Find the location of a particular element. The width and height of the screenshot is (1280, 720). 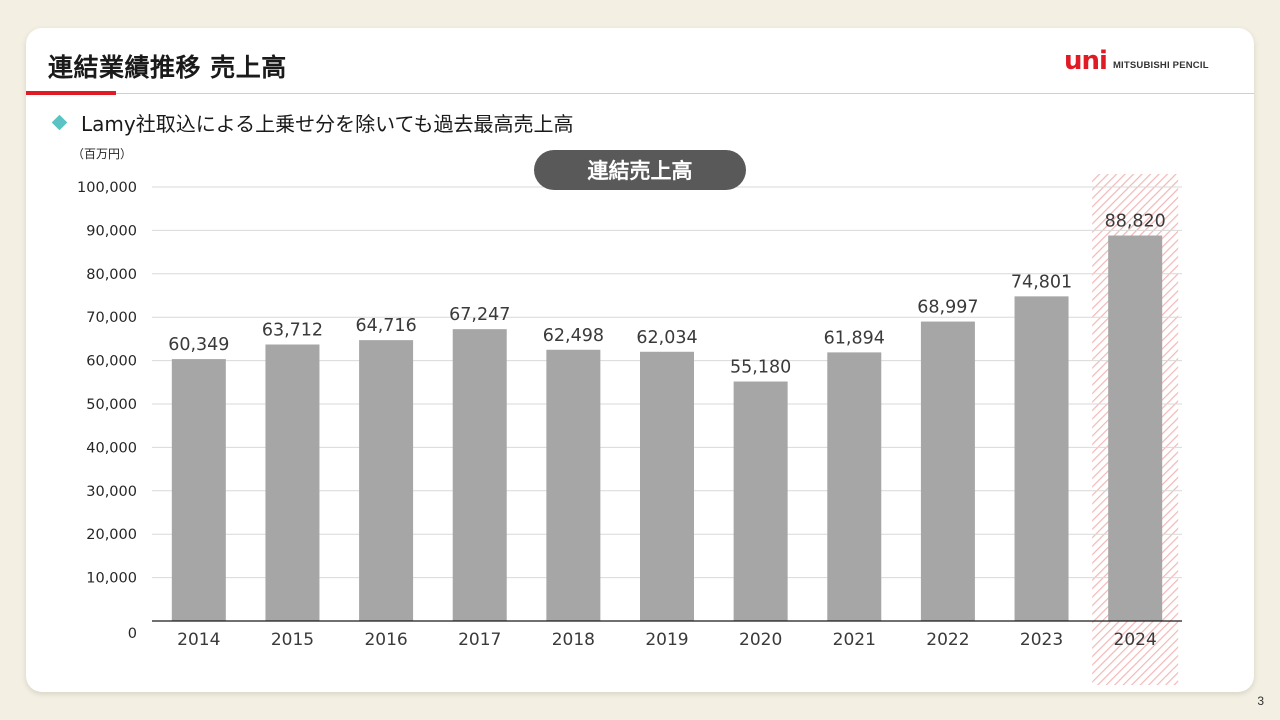

chart-title-pill is located at coordinates (640, 170).